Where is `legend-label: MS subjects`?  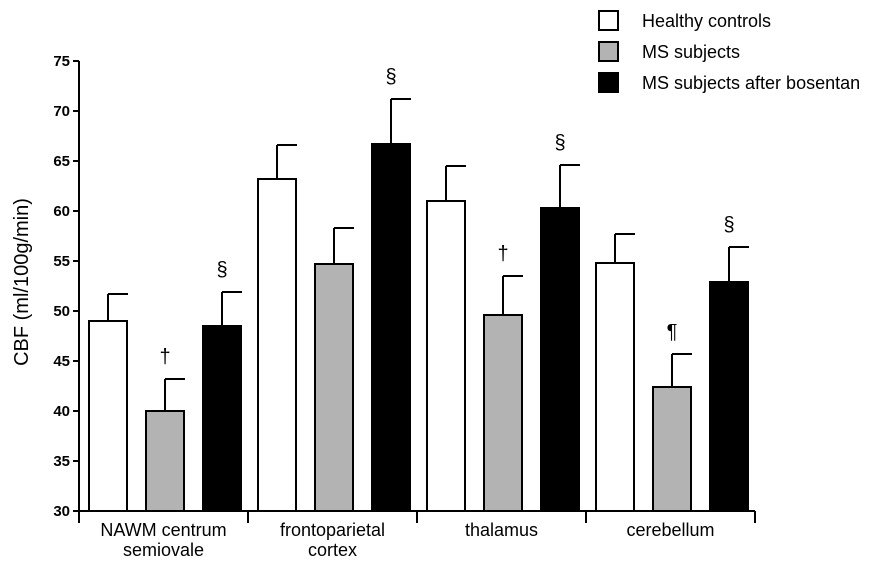 legend-label: MS subjects is located at coordinates (691, 52).